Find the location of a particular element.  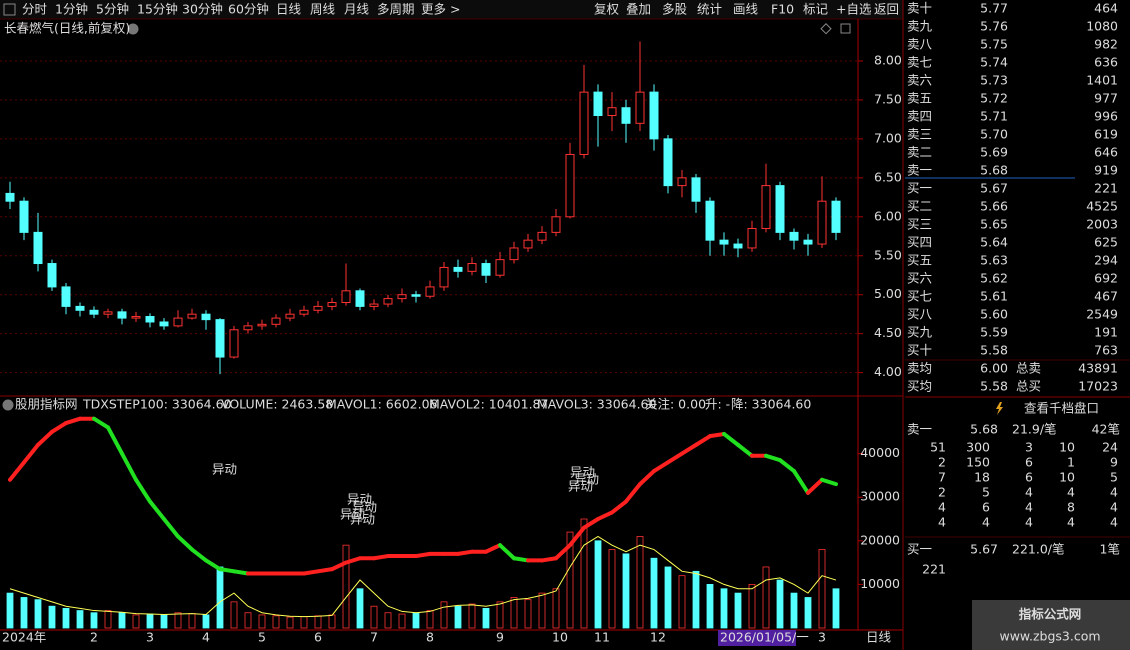

toolbar-button: 叠加 is located at coordinates (638, 9).